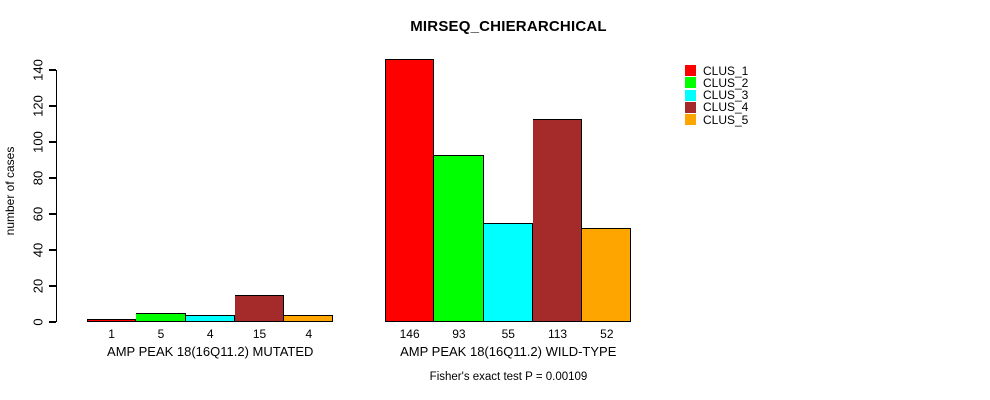 The height and width of the screenshot is (400, 990). I want to click on bar-value-label: 52, so click(607, 334).